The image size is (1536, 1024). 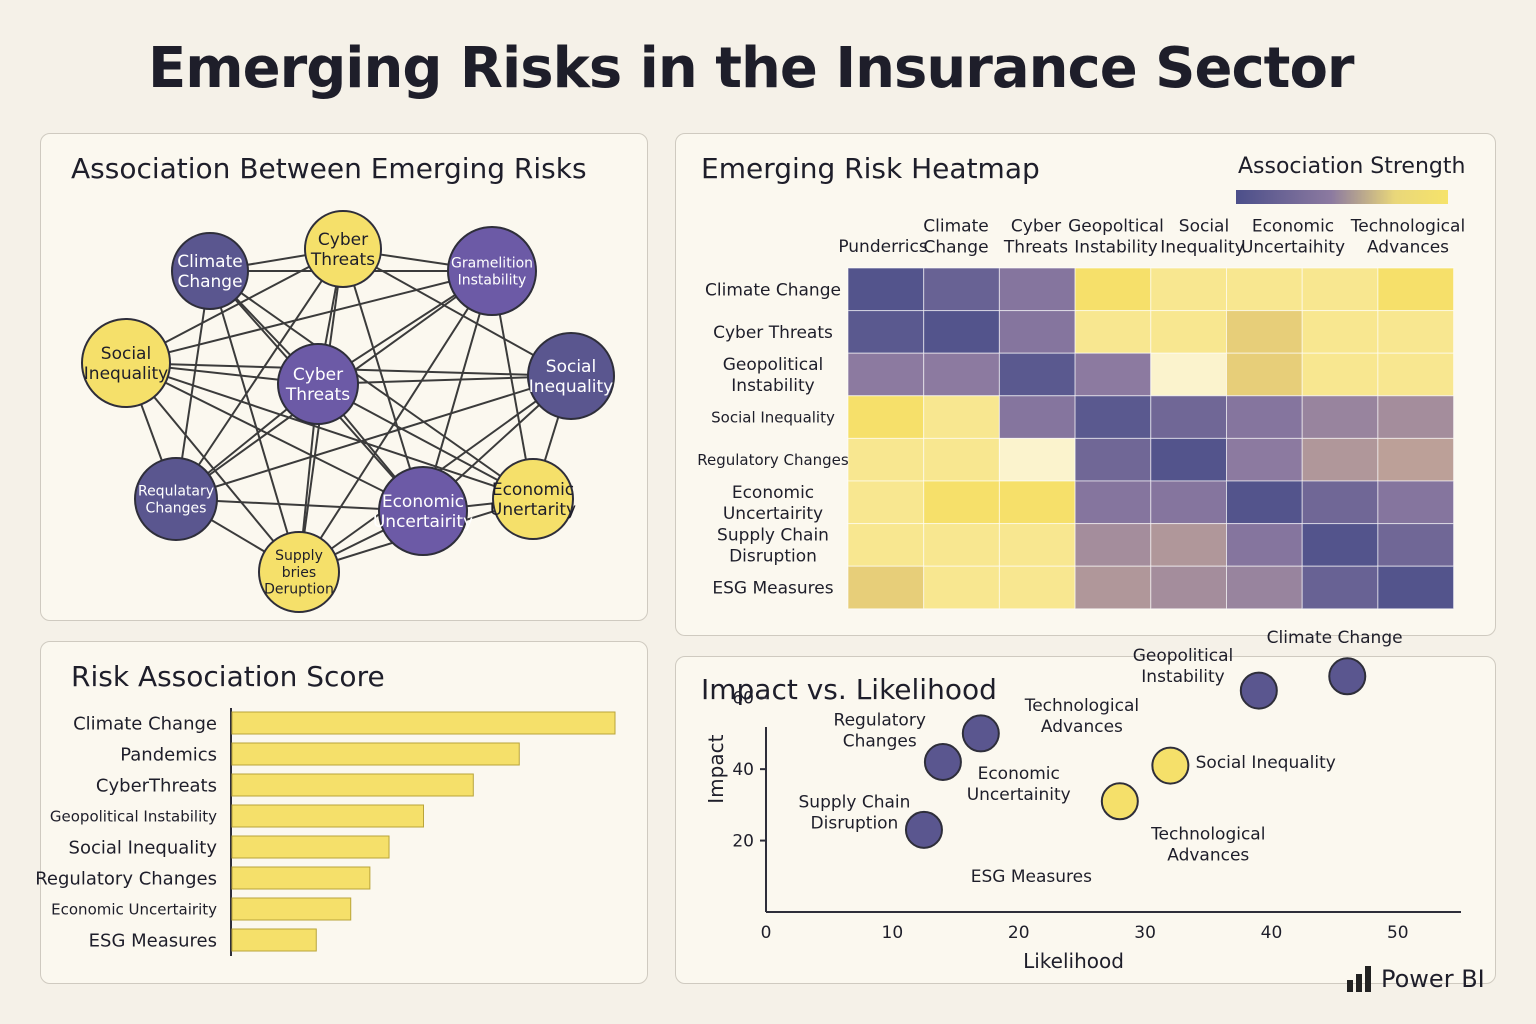 What do you see at coordinates (773, 375) in the screenshot?
I see `heatmap-row-label: Geopolitical Instability` at bounding box center [773, 375].